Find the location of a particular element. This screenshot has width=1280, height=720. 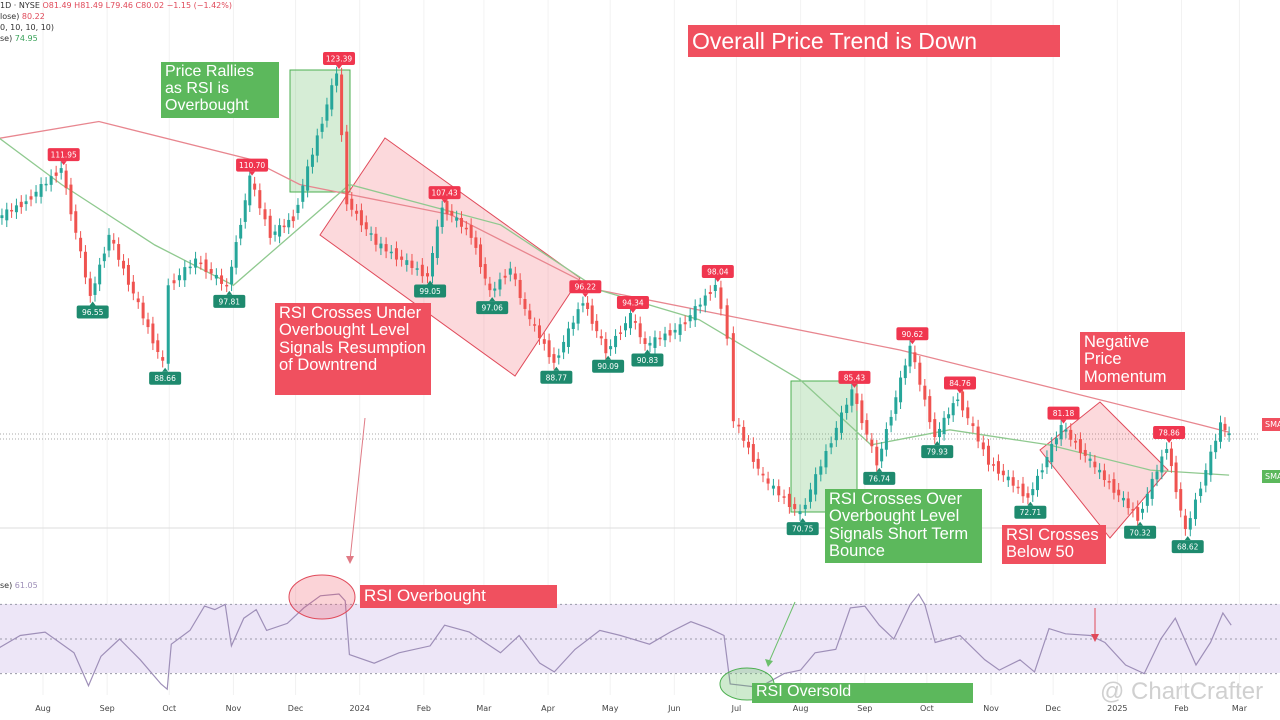

annotation-oversold: RSI Oversold is located at coordinates (862, 693).